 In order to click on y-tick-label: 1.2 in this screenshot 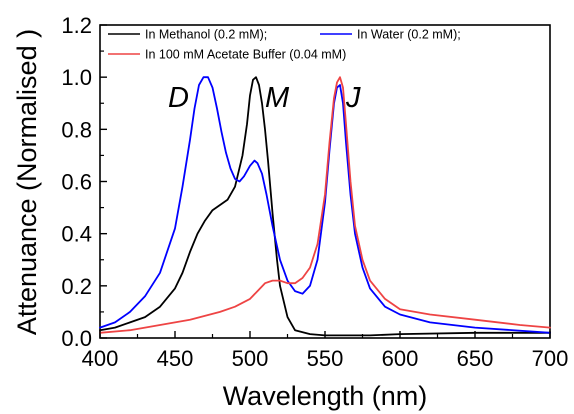, I will do `click(76, 25)`.